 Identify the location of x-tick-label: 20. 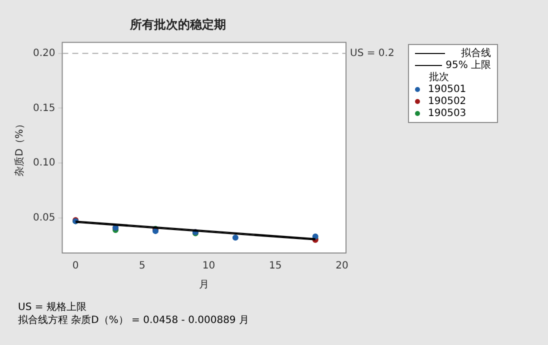
(342, 266).